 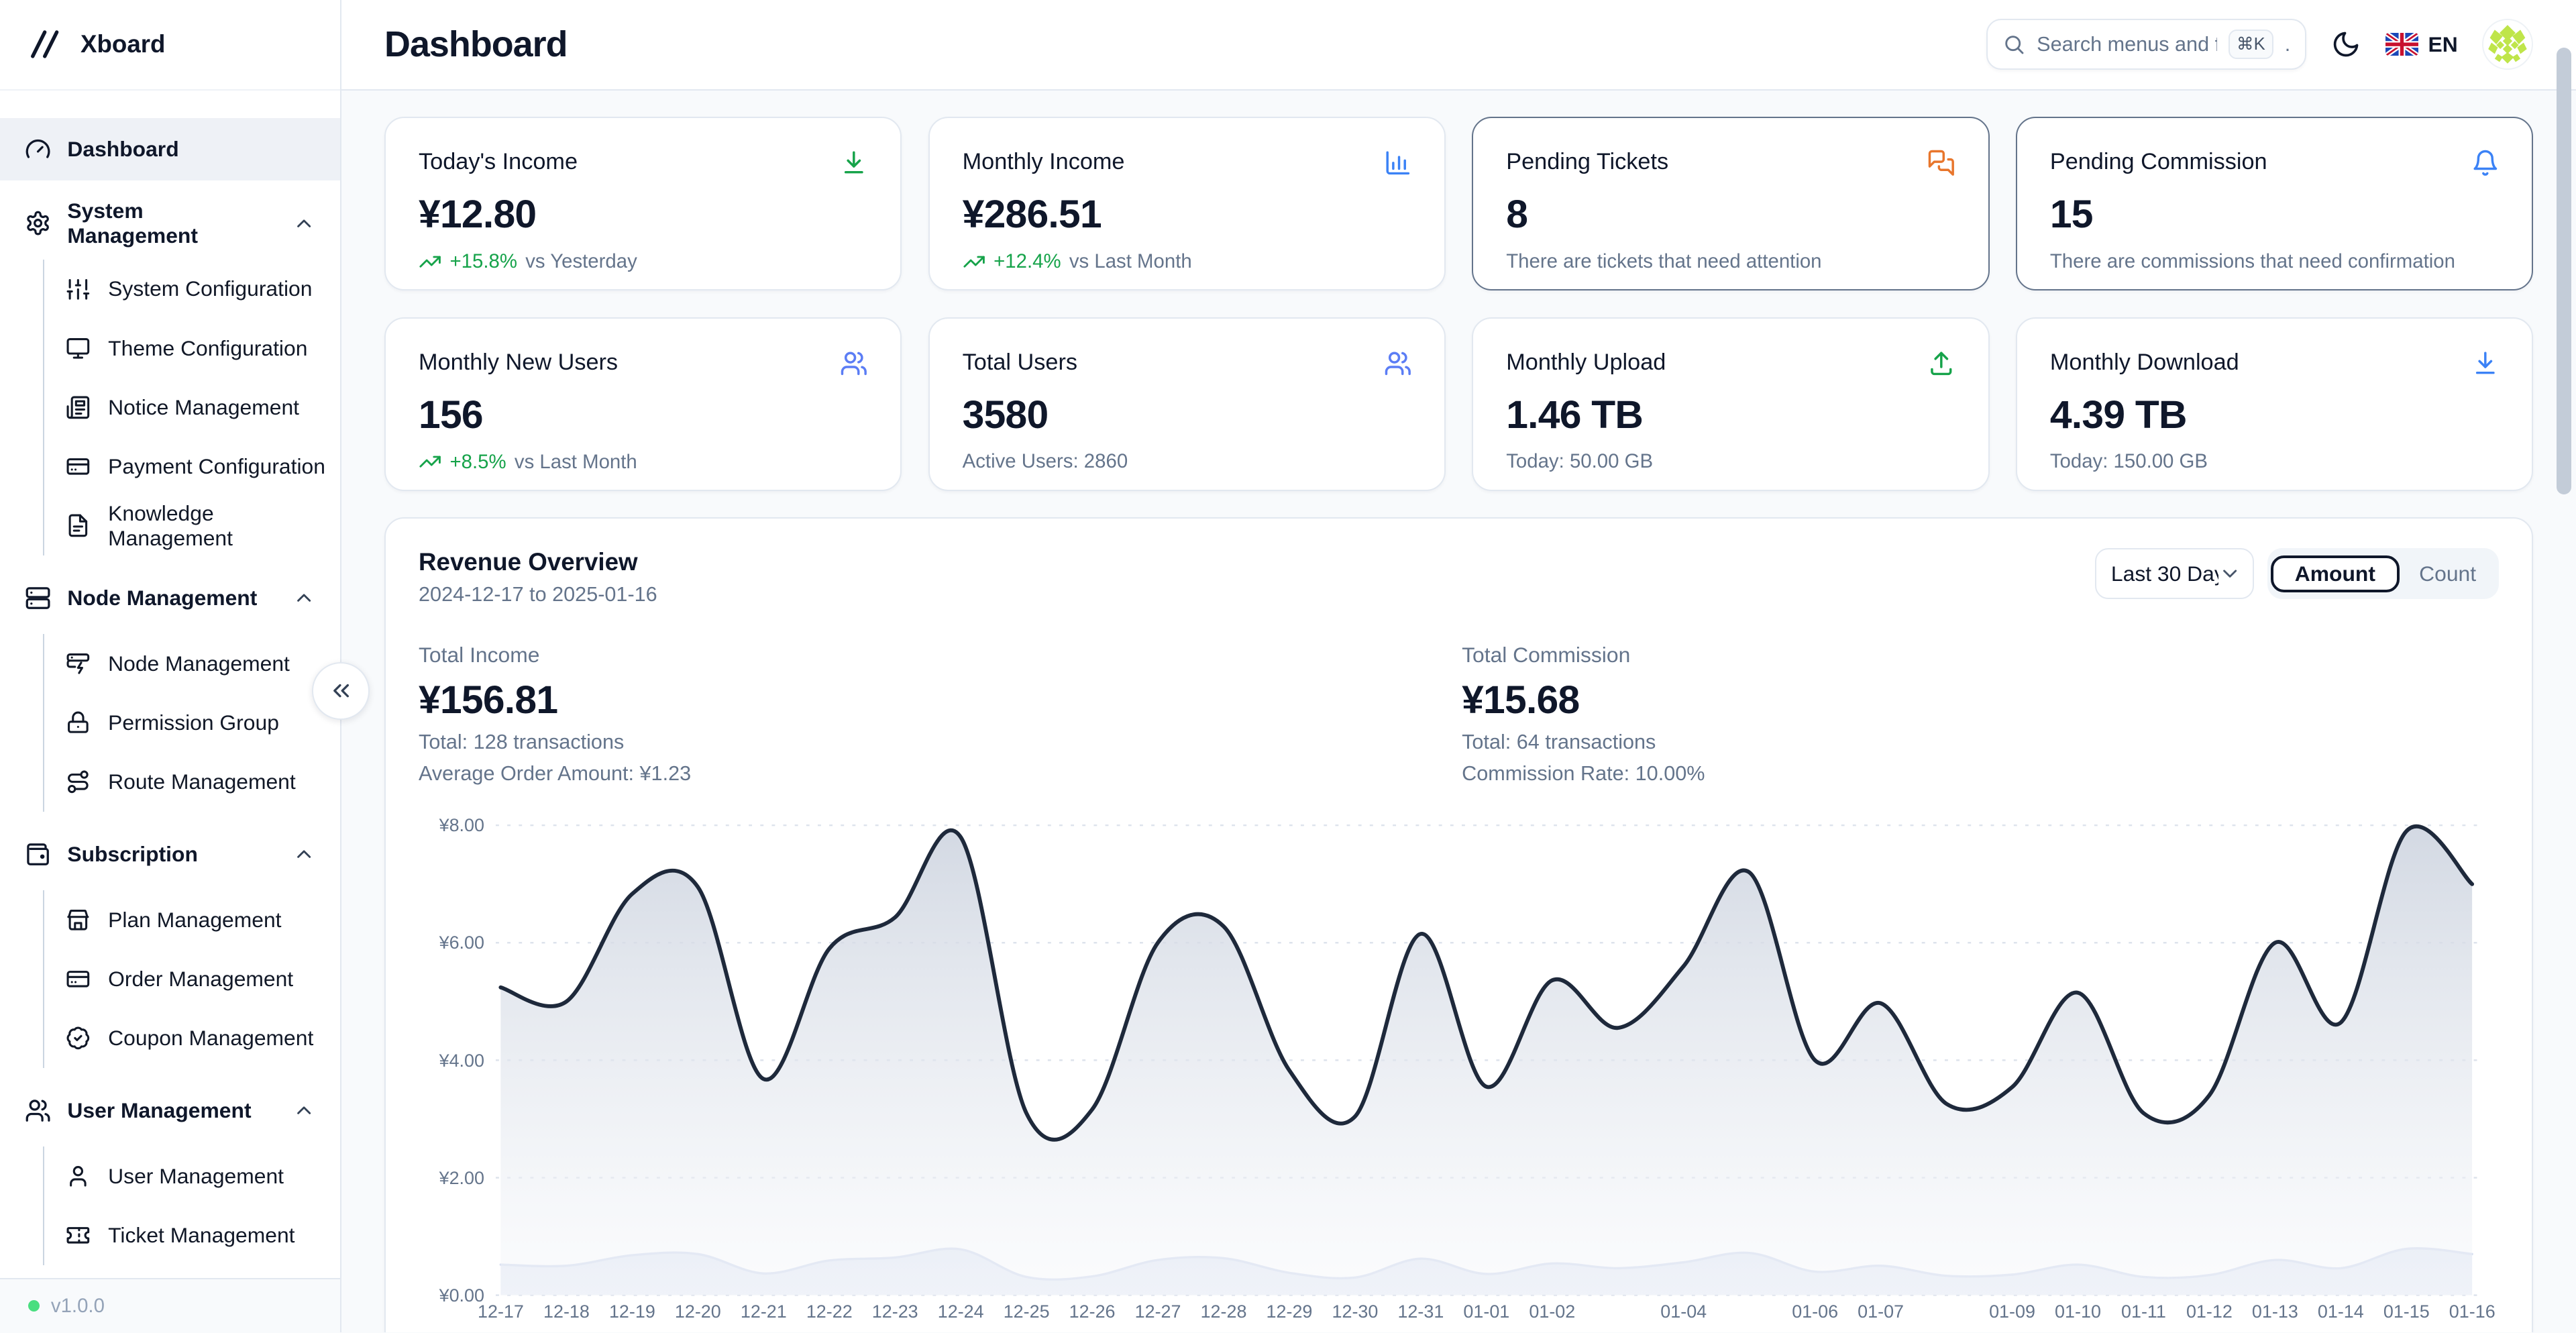 What do you see at coordinates (170, 45) in the screenshot?
I see `sidebar-logo: Xboard` at bounding box center [170, 45].